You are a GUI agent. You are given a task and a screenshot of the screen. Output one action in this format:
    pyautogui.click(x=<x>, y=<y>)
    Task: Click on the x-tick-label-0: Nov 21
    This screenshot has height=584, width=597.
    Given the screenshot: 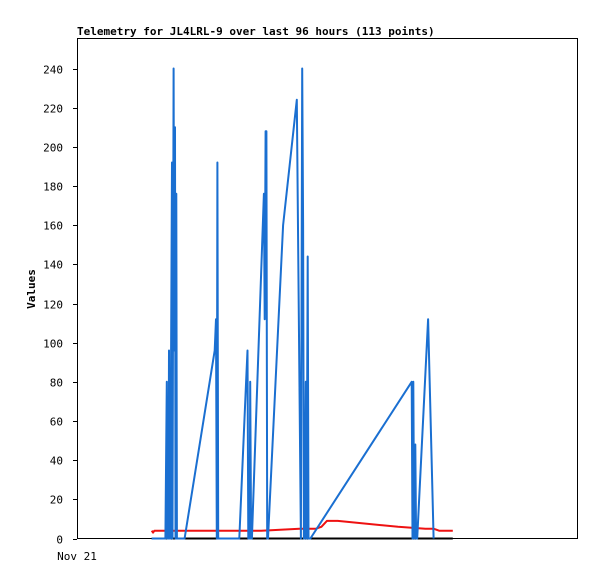 What is the action you would take?
    pyautogui.click(x=77, y=556)
    